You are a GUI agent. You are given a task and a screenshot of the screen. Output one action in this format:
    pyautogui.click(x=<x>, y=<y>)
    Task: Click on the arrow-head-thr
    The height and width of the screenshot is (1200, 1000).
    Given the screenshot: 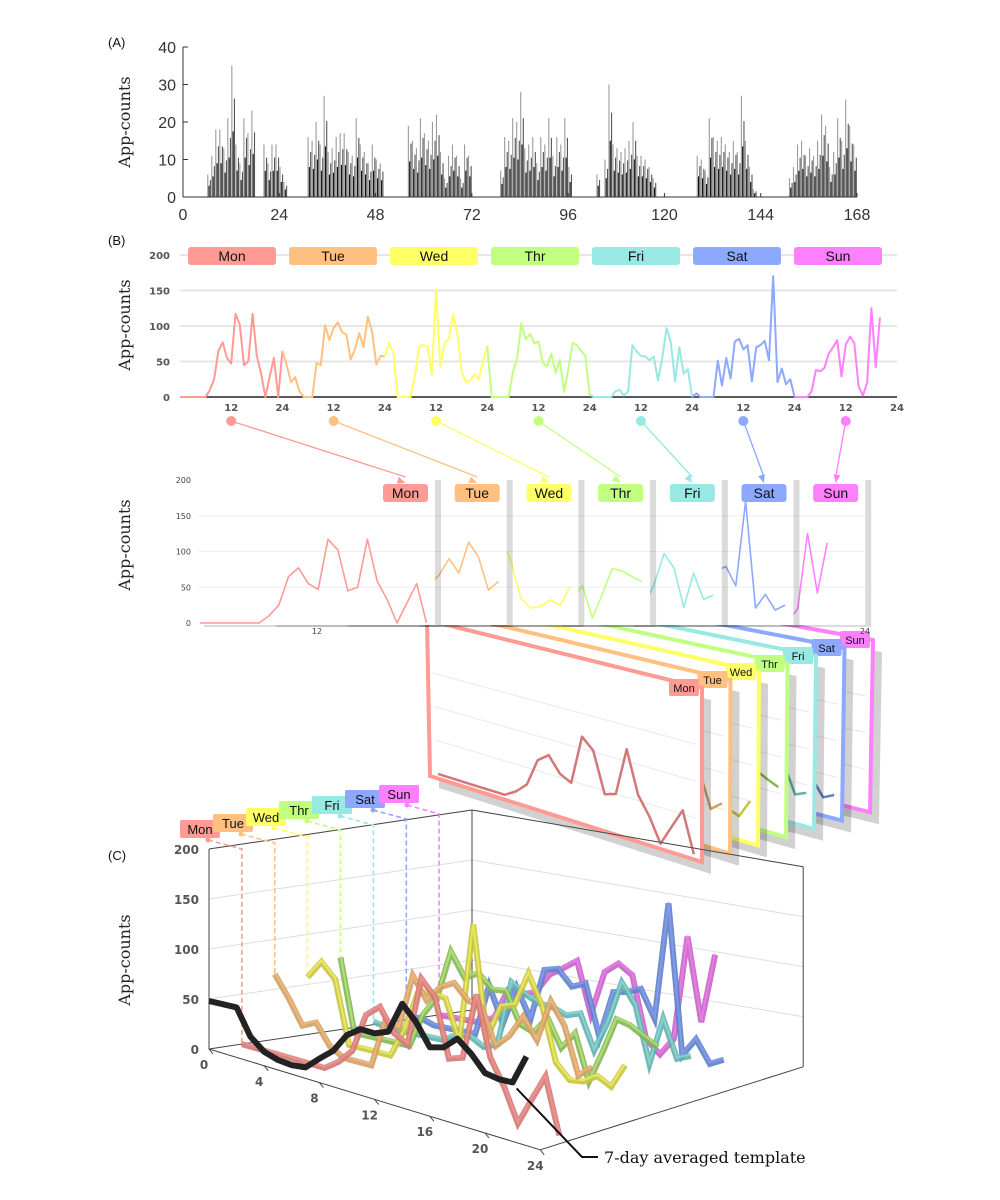 What is the action you would take?
    pyautogui.click(x=616, y=479)
    